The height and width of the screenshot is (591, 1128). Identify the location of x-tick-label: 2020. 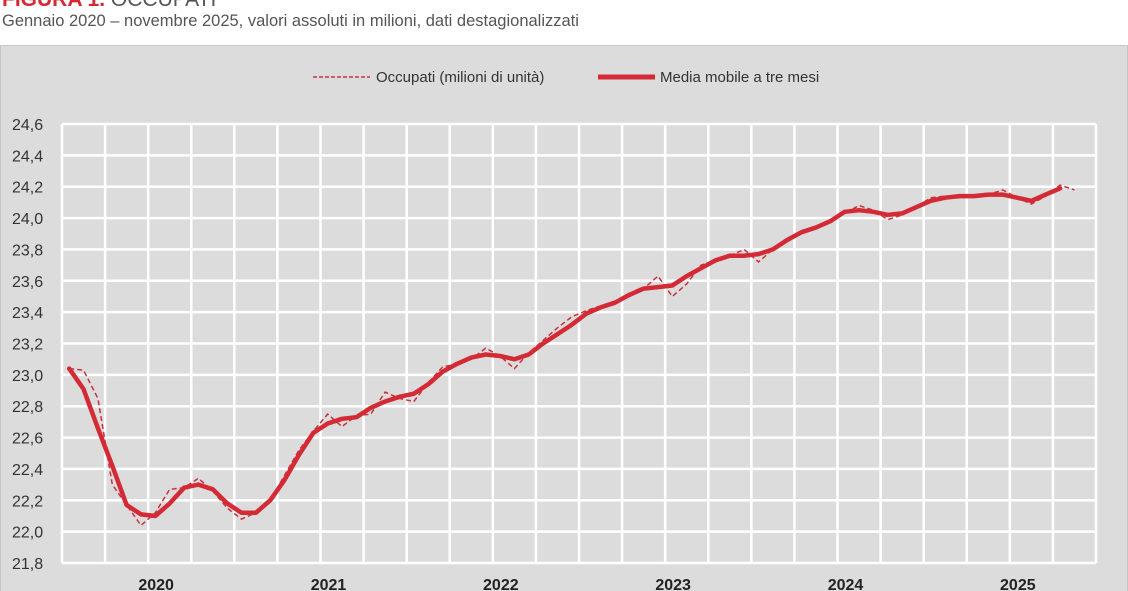
(156, 584).